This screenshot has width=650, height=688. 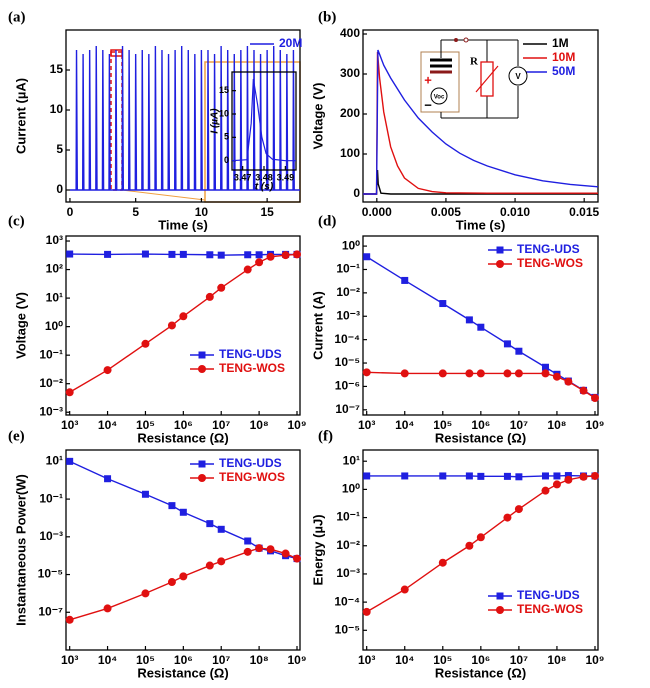 What do you see at coordinates (442, 425) in the screenshot?
I see `x-tick-label: 10⁵` at bounding box center [442, 425].